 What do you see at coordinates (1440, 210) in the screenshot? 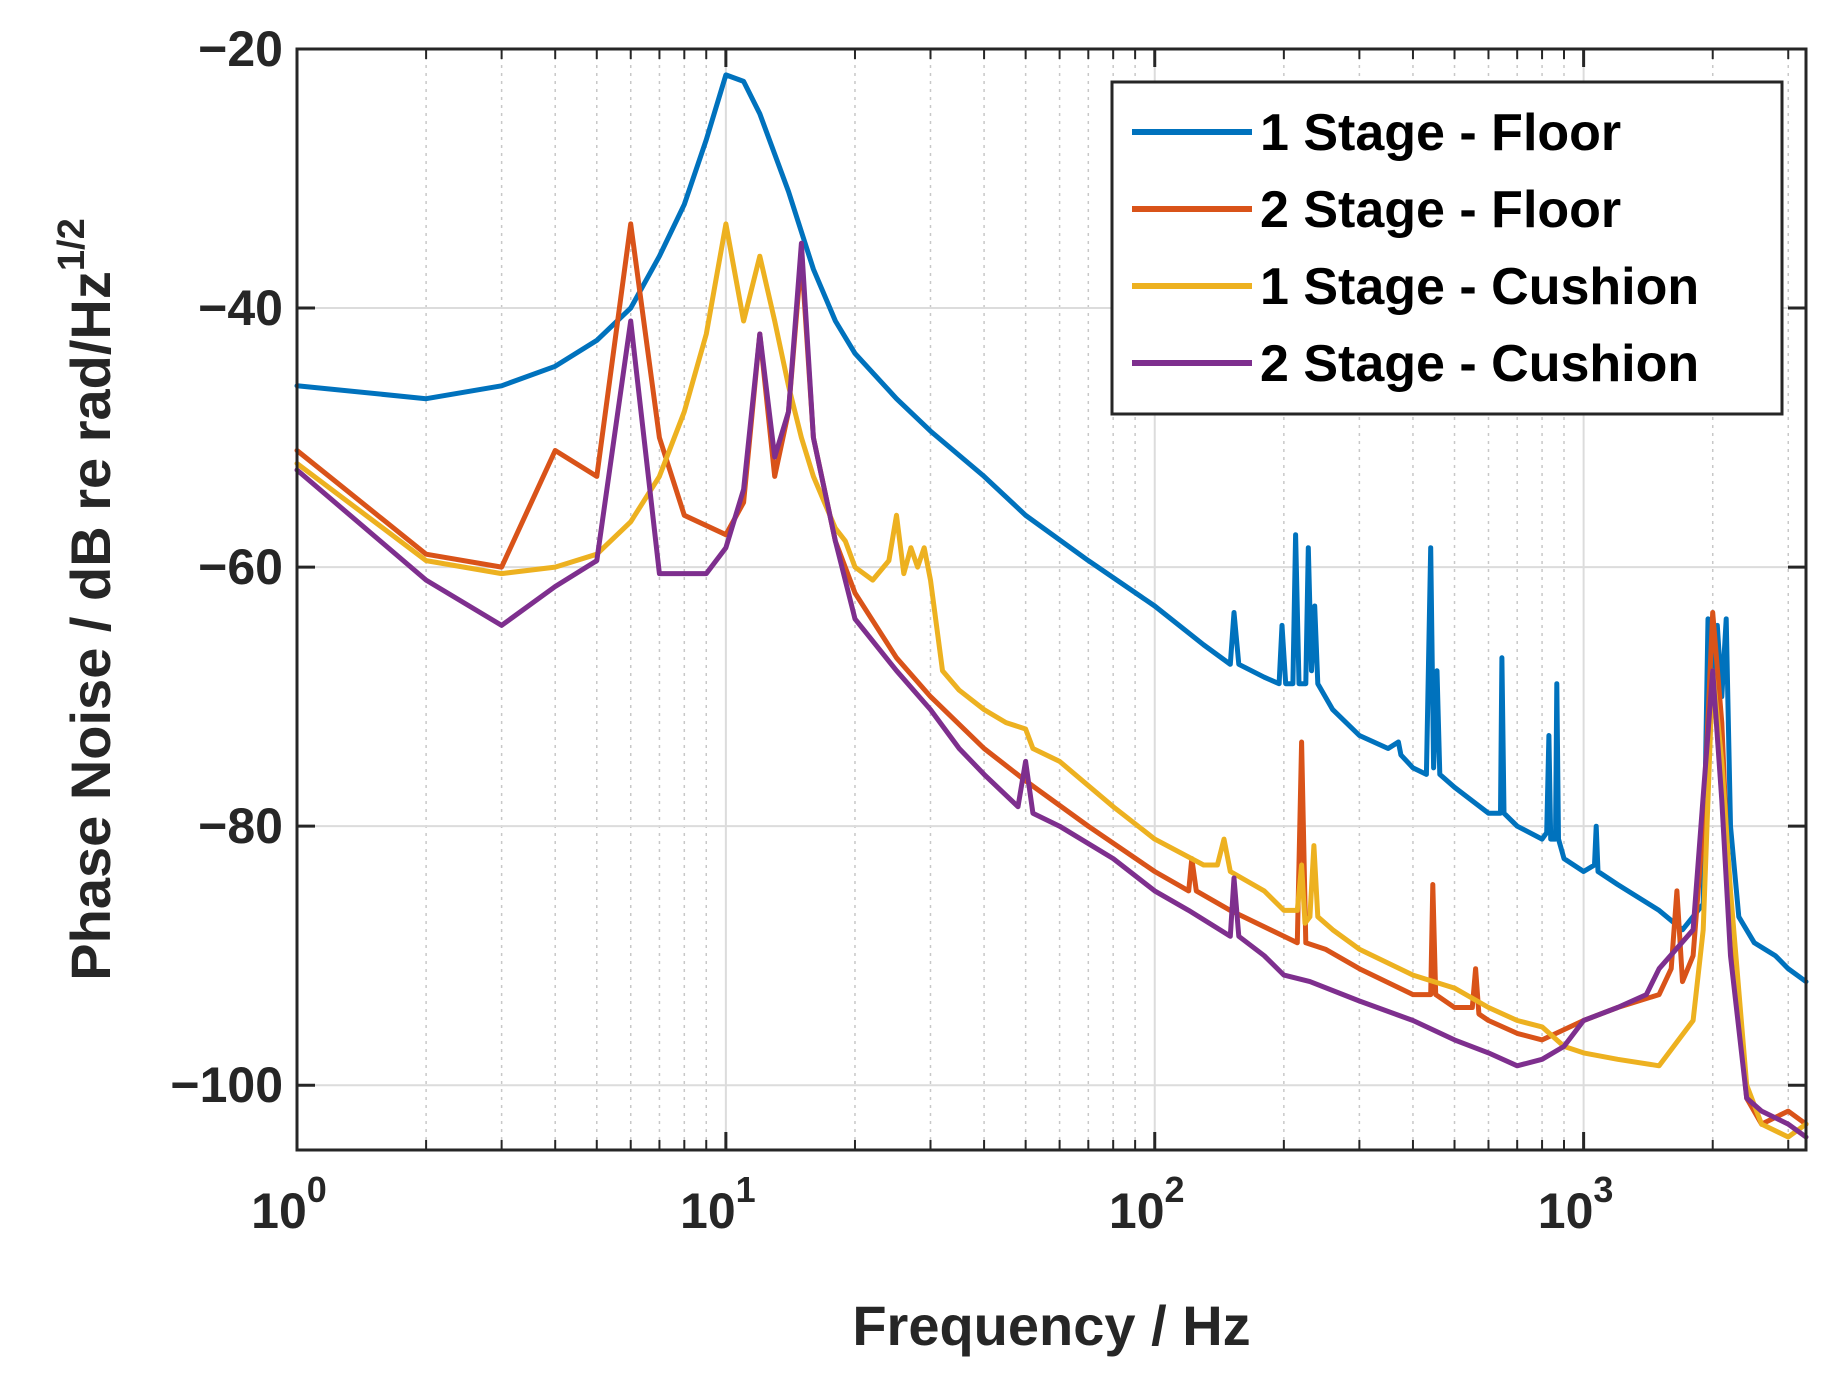
I see `legend-label-2: 2 Stage - Floor` at bounding box center [1440, 210].